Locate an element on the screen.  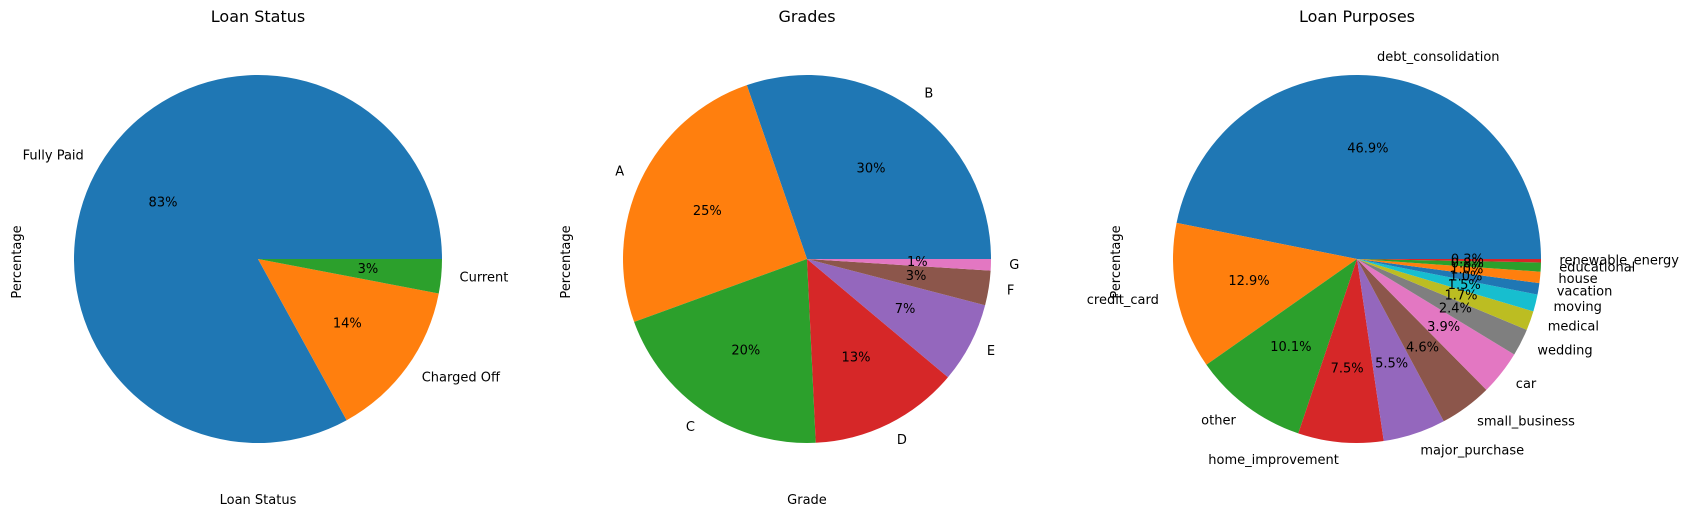
percent-label: 13% is located at coordinates (856, 357).